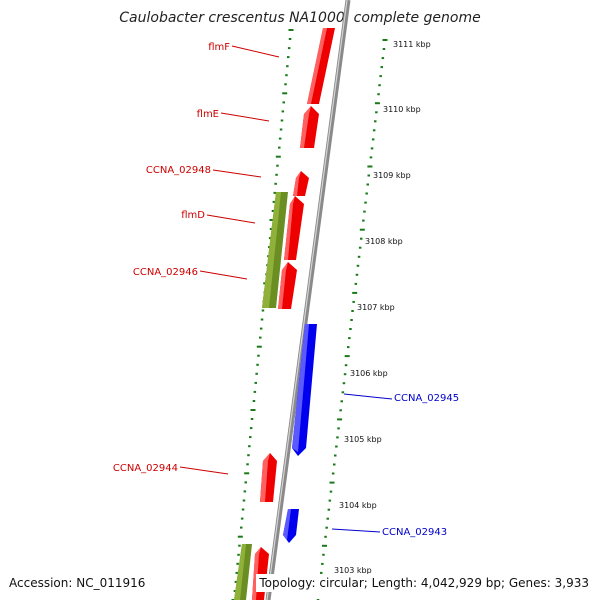 The width and height of the screenshot is (600, 600). I want to click on gene-label-CCNA_02943: CCNA_02943, so click(414, 532).